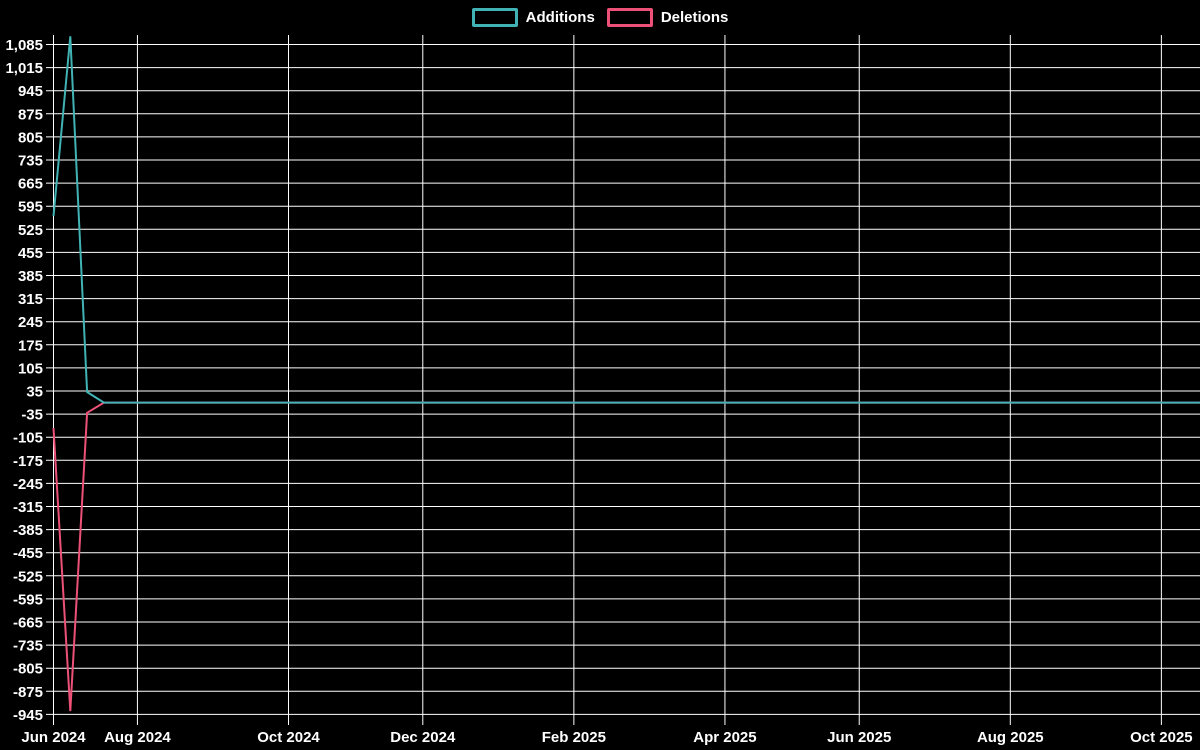  Describe the element at coordinates (724, 737) in the screenshot. I see `x-tick-label: Apr 2025` at that location.